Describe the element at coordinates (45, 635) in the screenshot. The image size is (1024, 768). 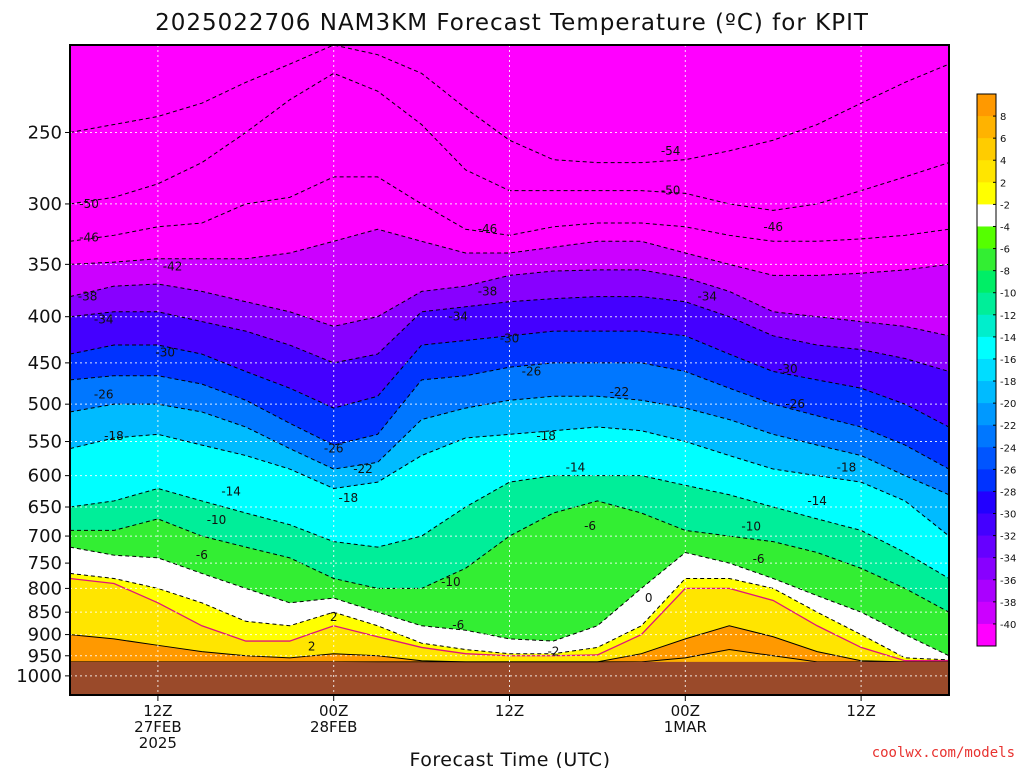
I see `y-tick-label: 900` at that location.